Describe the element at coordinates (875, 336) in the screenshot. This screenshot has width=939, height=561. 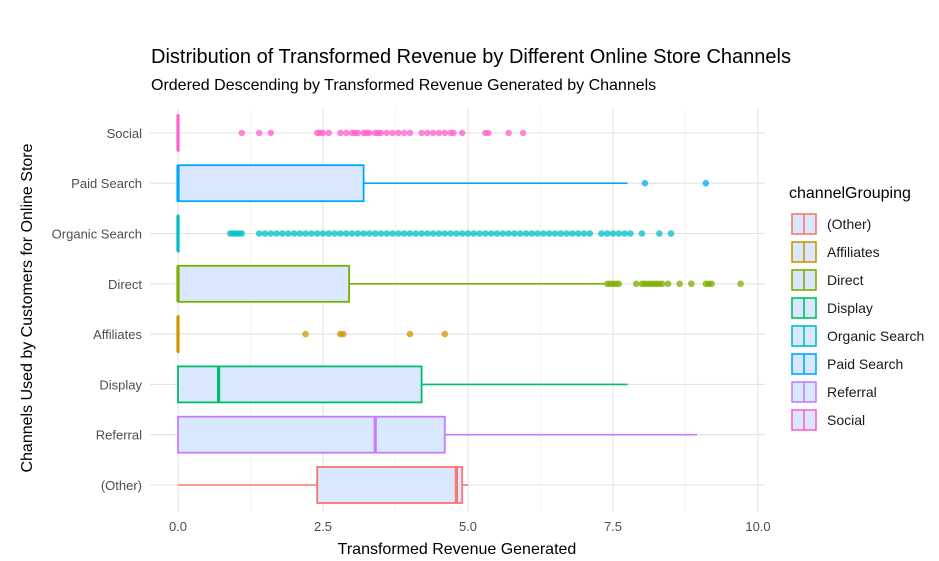
I see `legend-label: Organic Search` at that location.